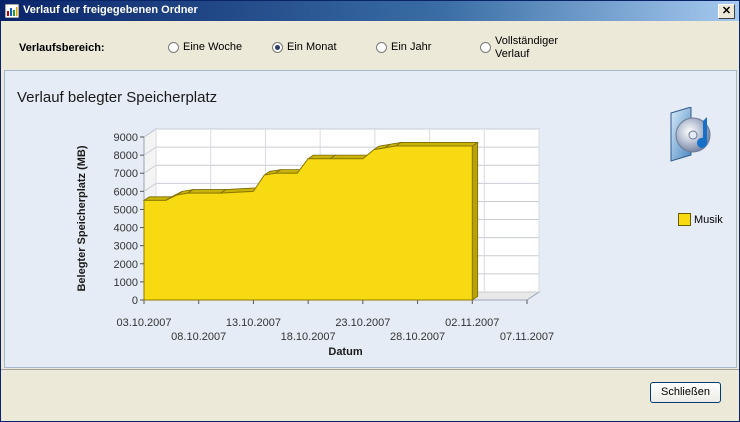  What do you see at coordinates (117, 97) in the screenshot?
I see `chart-panel-title: Verlauf belegter Speicherplatz` at bounding box center [117, 97].